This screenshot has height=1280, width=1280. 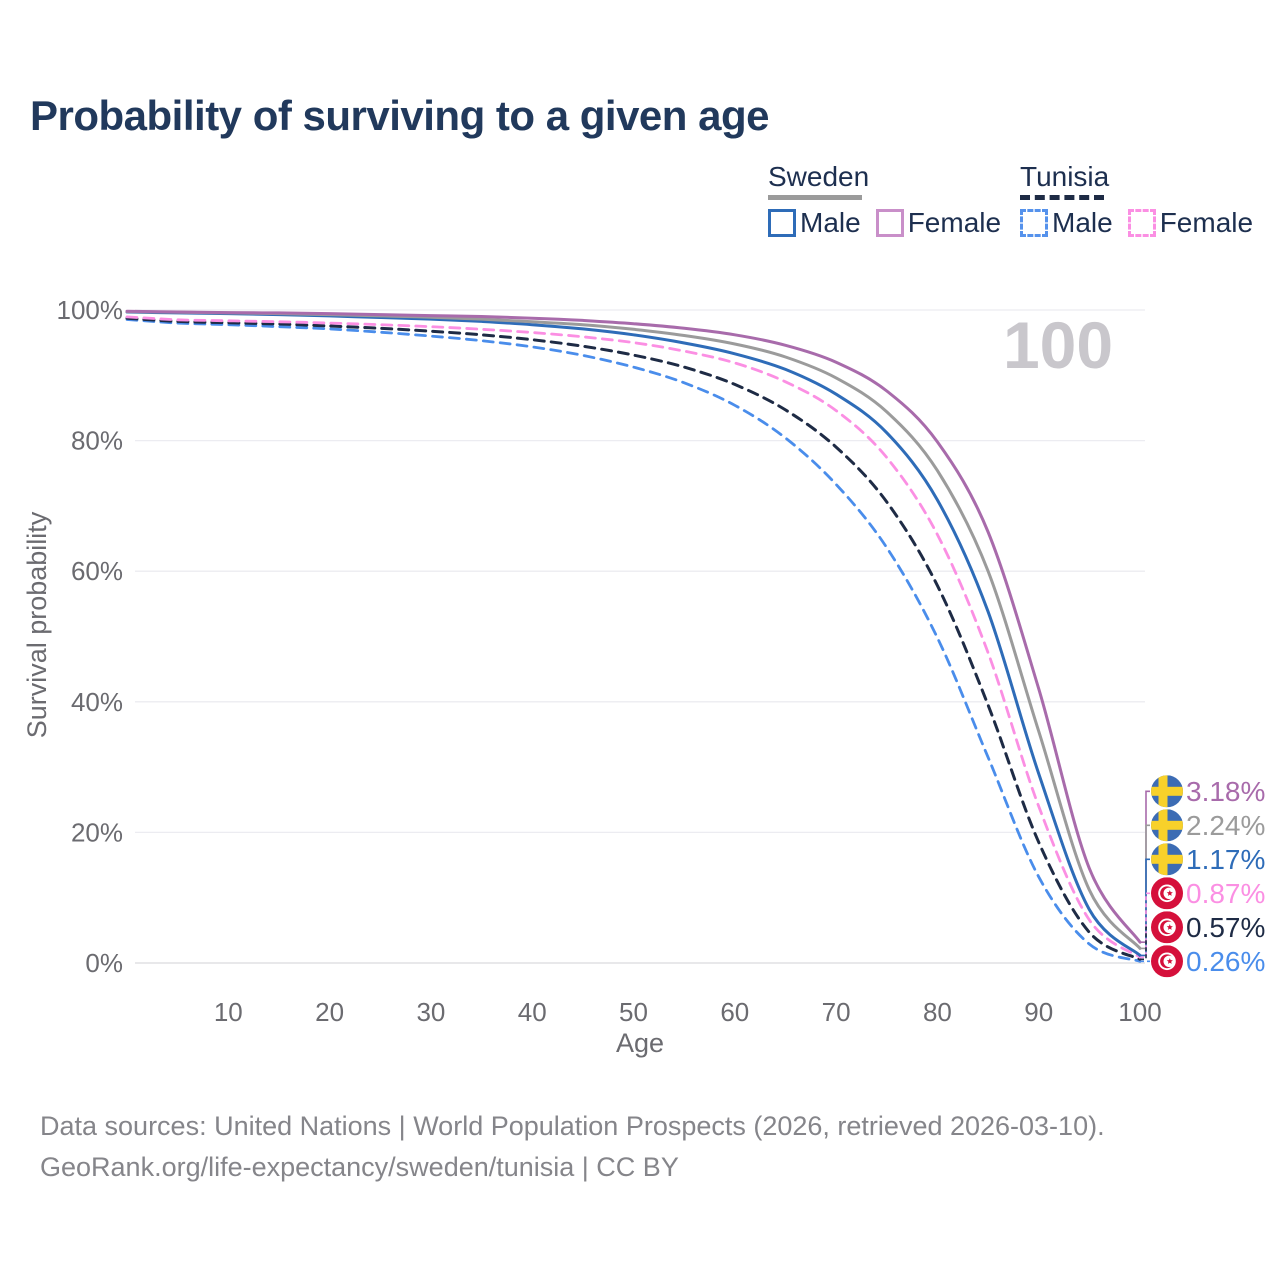 What do you see at coordinates (1139, 1012) in the screenshot?
I see `x-tick-label: 100` at bounding box center [1139, 1012].